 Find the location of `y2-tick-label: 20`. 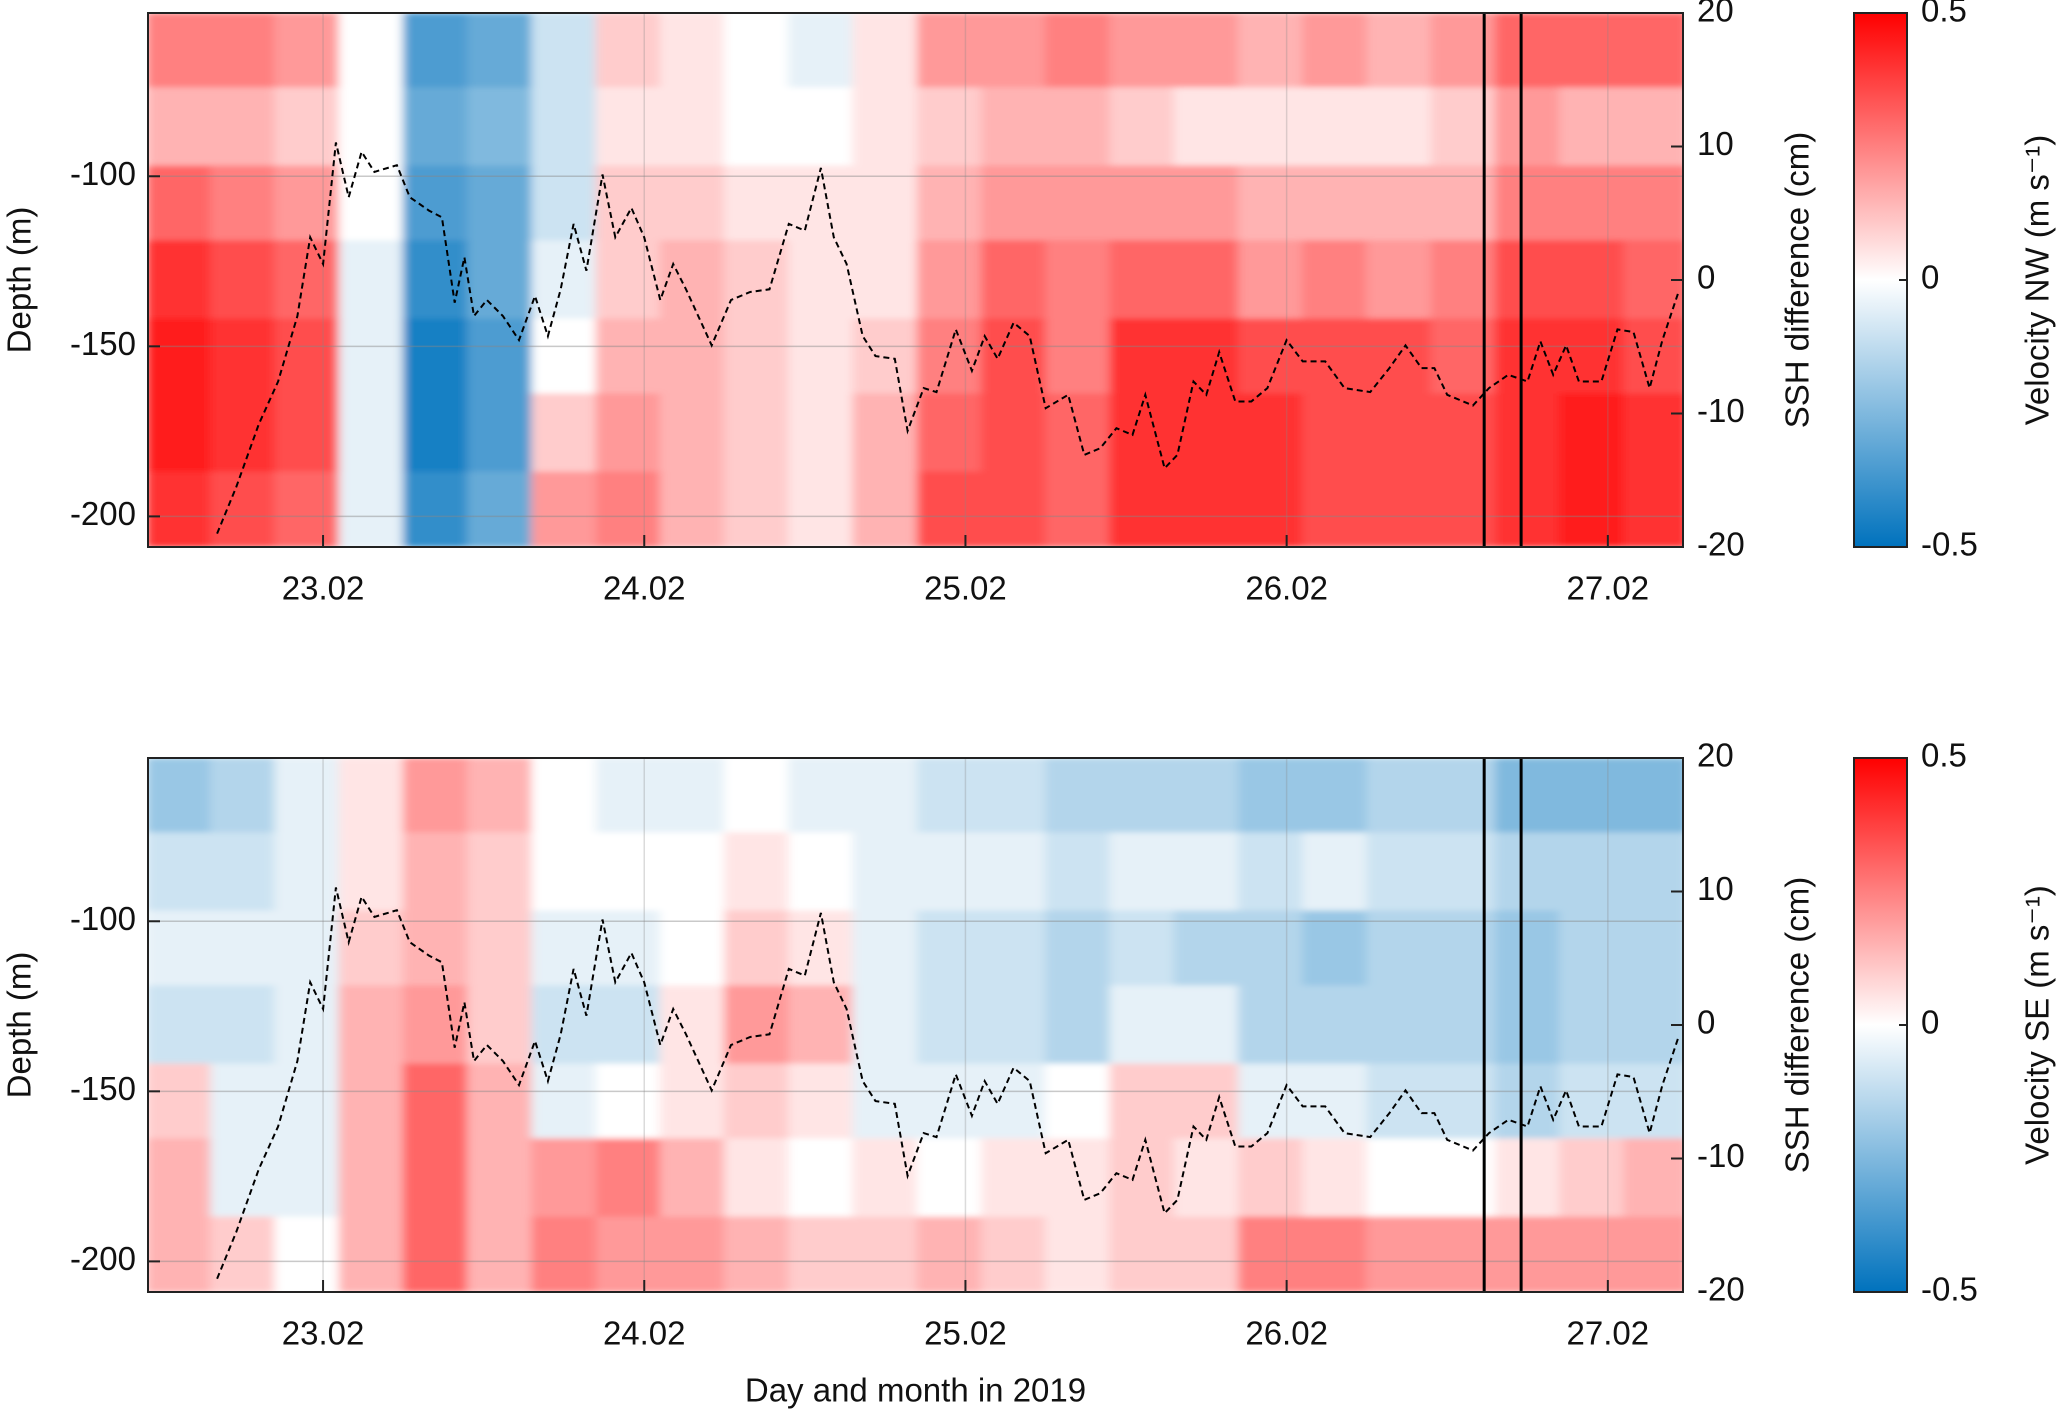

y2-tick-label: 20 is located at coordinates (1715, 14).